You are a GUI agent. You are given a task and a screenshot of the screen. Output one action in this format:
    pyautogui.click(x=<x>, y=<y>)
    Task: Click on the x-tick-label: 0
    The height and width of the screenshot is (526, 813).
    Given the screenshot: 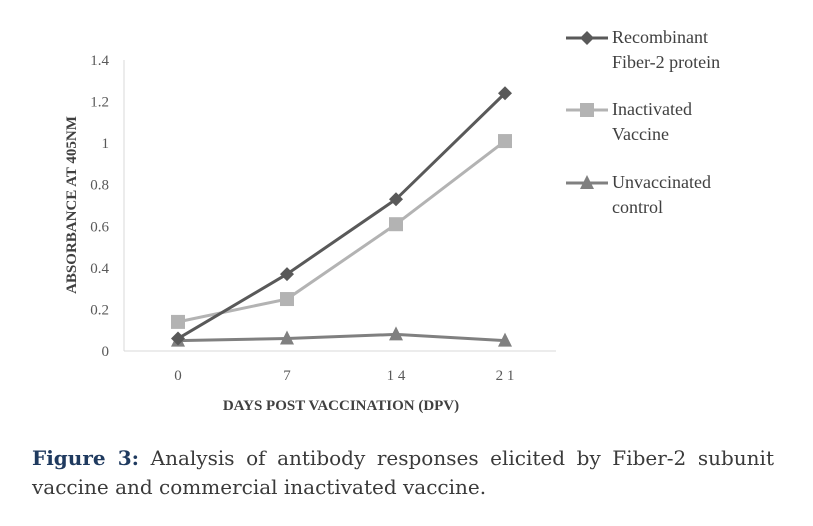 What is the action you would take?
    pyautogui.click(x=178, y=376)
    